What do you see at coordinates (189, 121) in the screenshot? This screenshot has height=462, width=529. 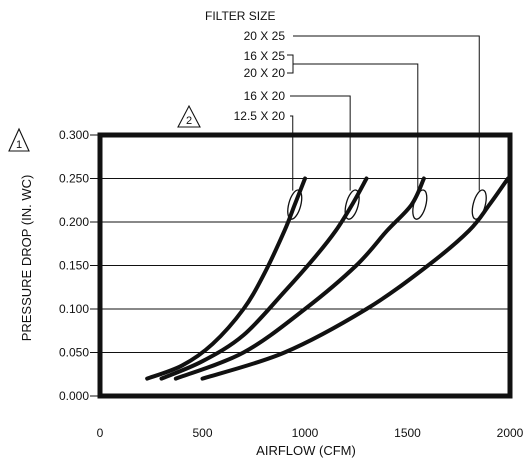 I see `callout-2-label: 2` at bounding box center [189, 121].